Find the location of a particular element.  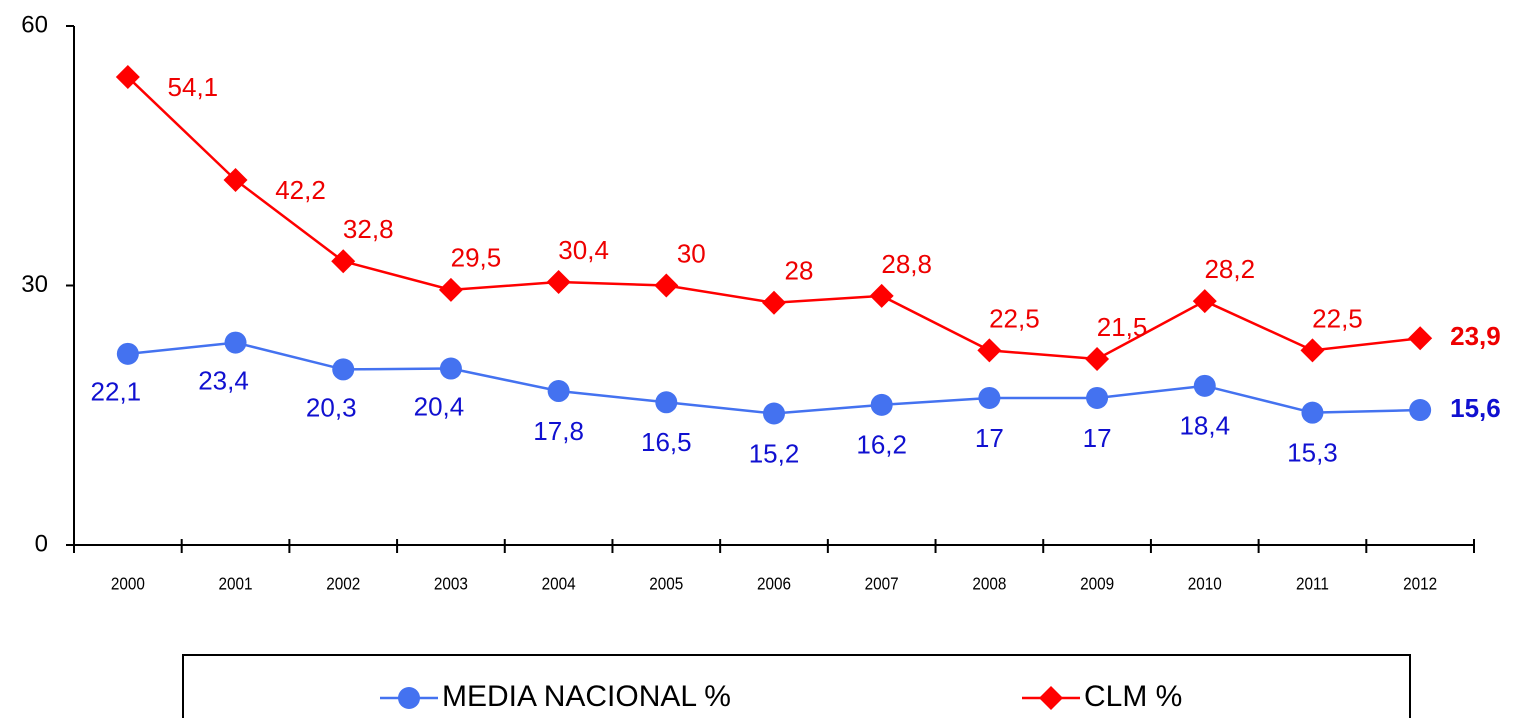

data-label: 28 is located at coordinates (799, 271).